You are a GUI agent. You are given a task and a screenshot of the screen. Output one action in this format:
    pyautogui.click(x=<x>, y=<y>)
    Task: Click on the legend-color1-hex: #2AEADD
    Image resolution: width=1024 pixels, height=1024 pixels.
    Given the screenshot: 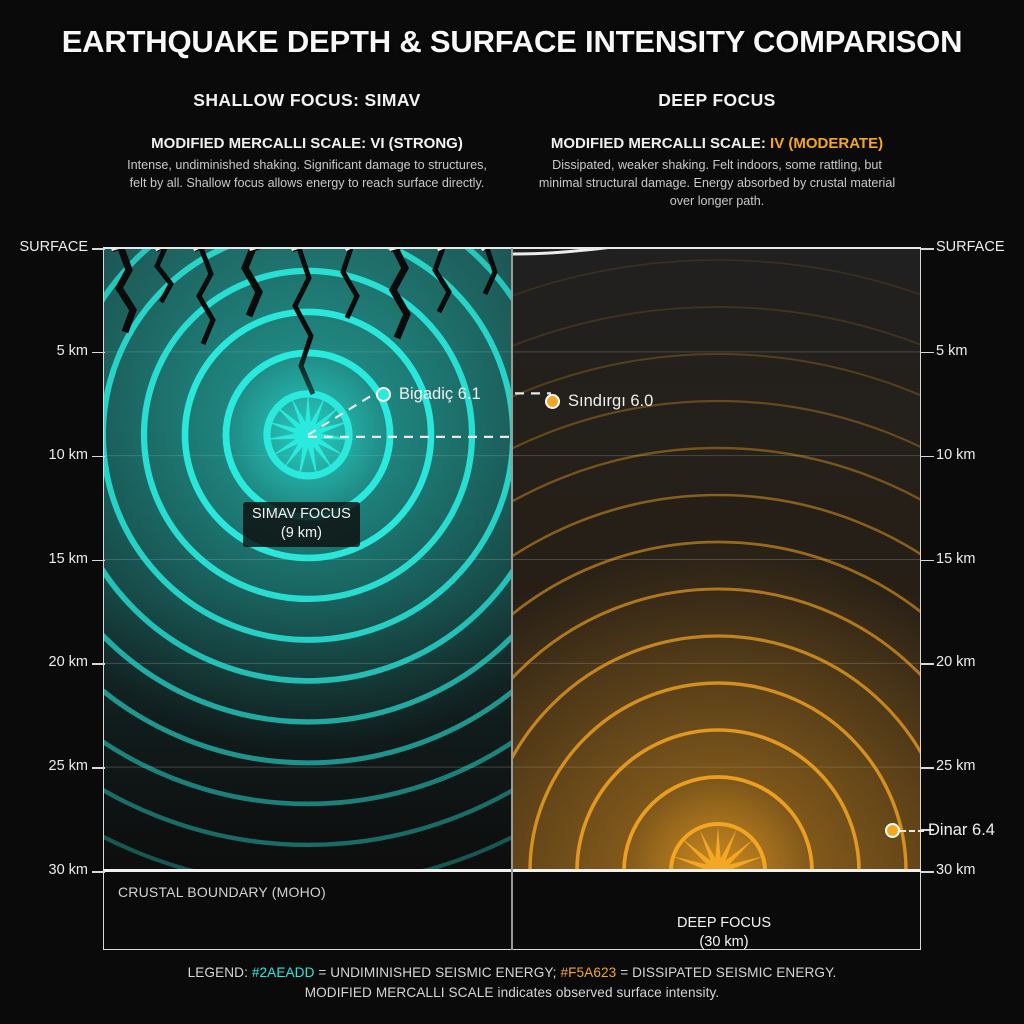 What is the action you would take?
    pyautogui.click(x=283, y=972)
    